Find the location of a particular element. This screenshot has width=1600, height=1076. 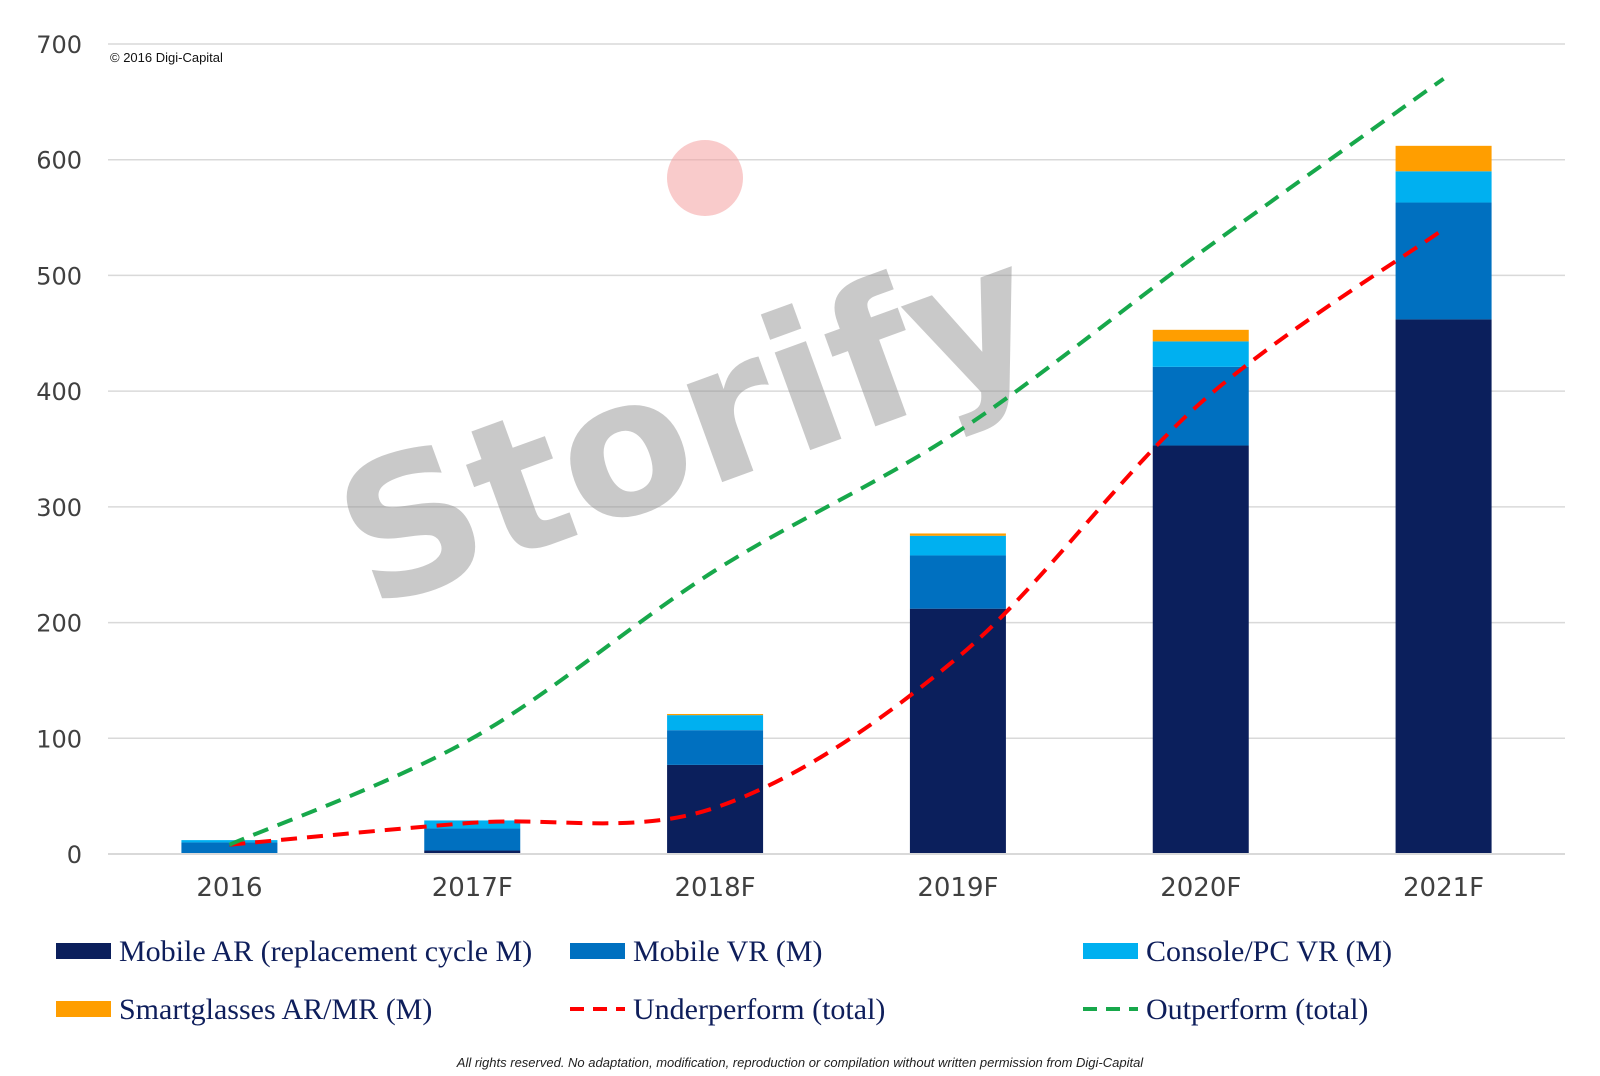

x-tick-label: 2018F is located at coordinates (715, 888).